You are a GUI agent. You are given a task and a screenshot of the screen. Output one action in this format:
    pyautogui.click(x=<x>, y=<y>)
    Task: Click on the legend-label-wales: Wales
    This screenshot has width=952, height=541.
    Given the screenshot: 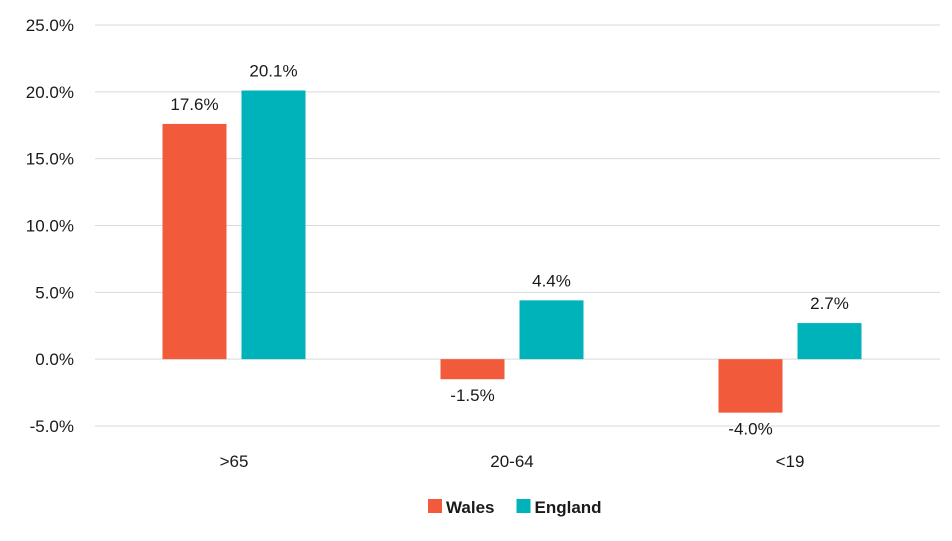 What is the action you would take?
    pyautogui.click(x=470, y=507)
    